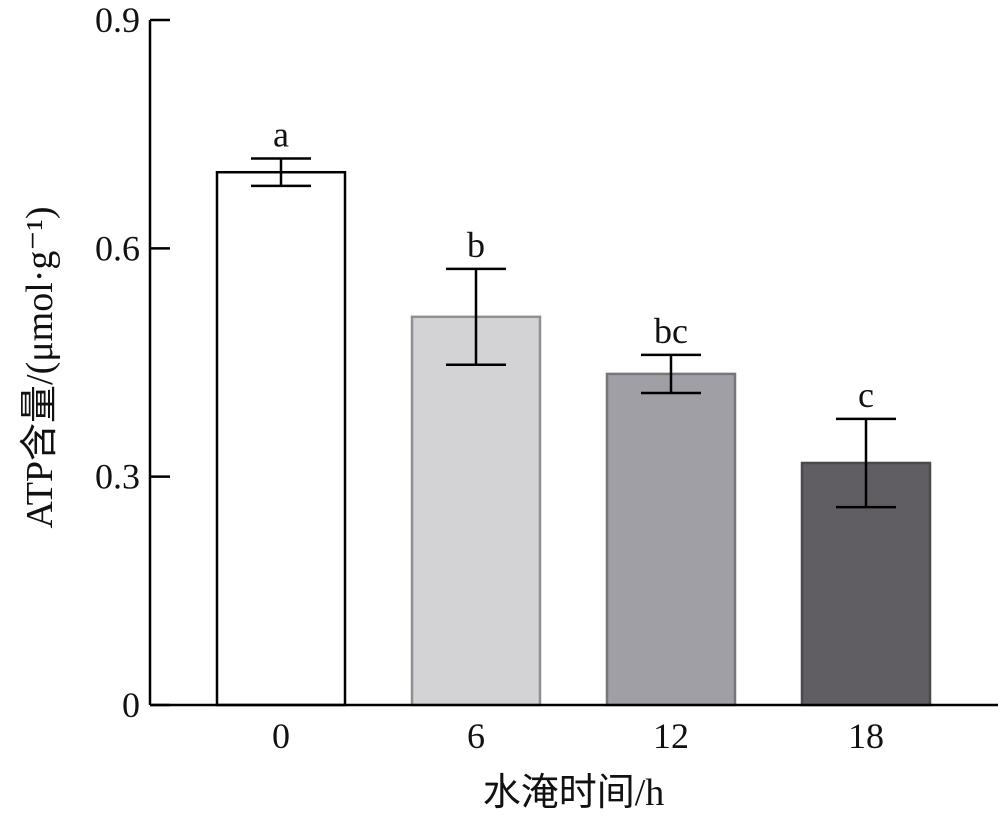 This screenshot has width=1000, height=817. I want to click on significance-label: a, so click(281, 135).